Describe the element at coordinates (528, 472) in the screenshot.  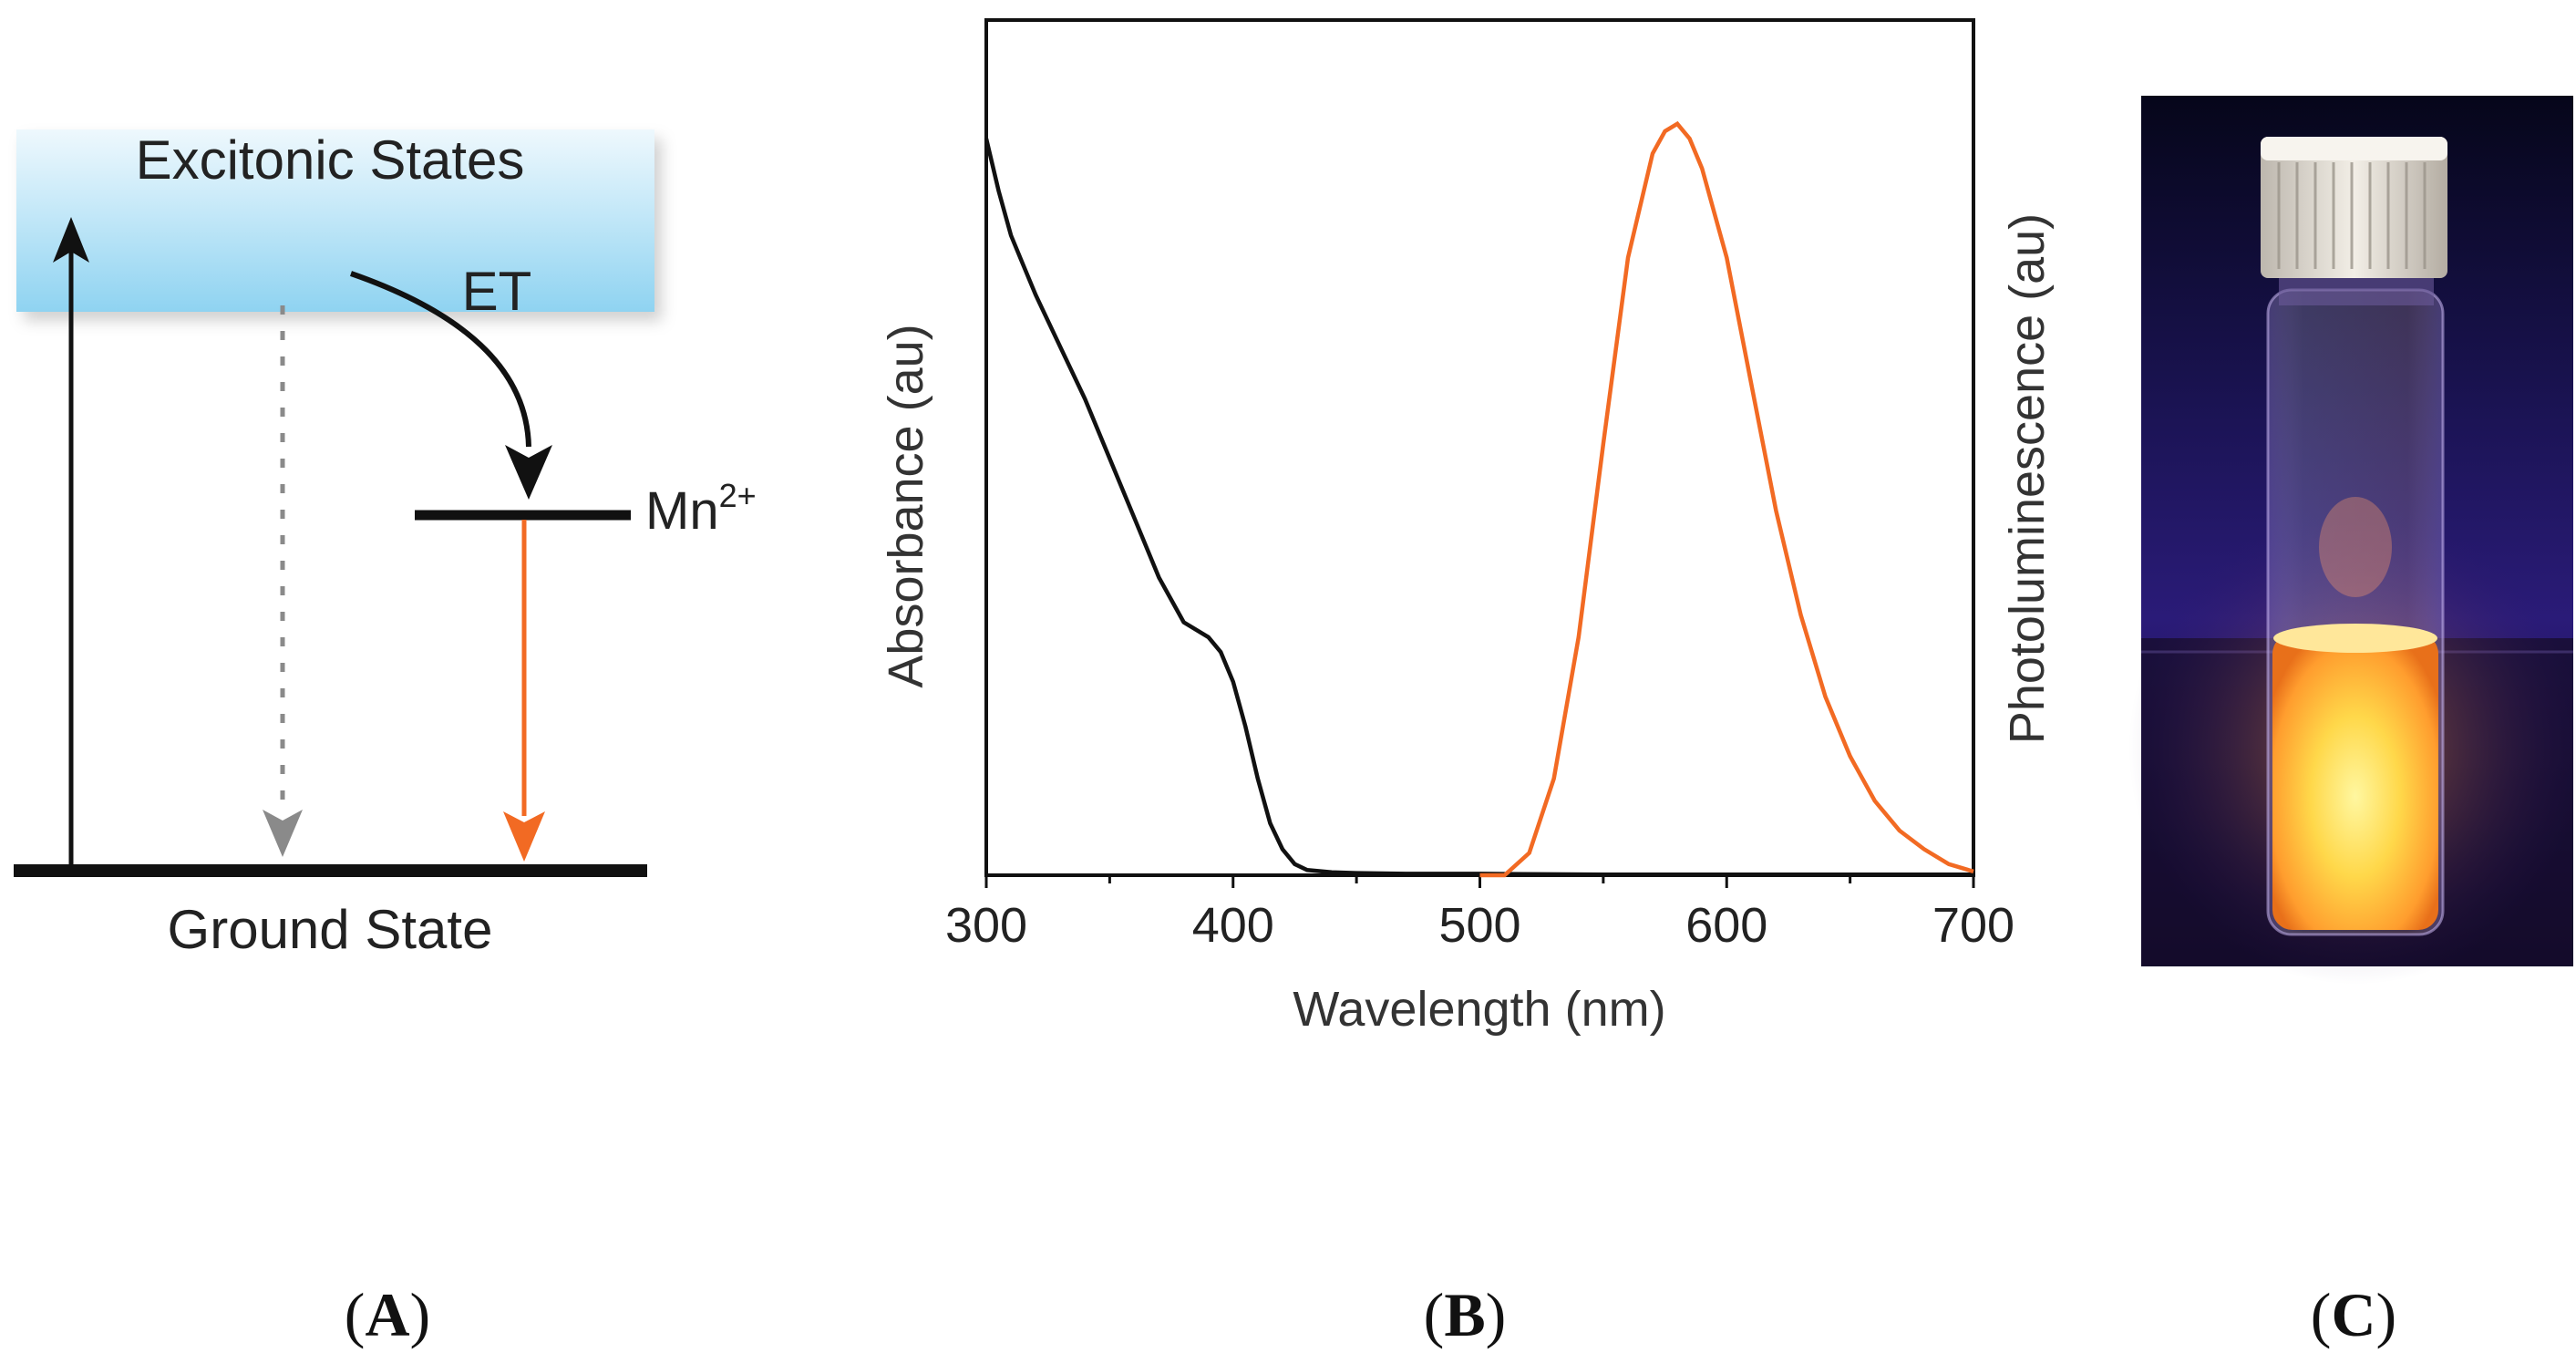
I see `et-arrowhead` at that location.